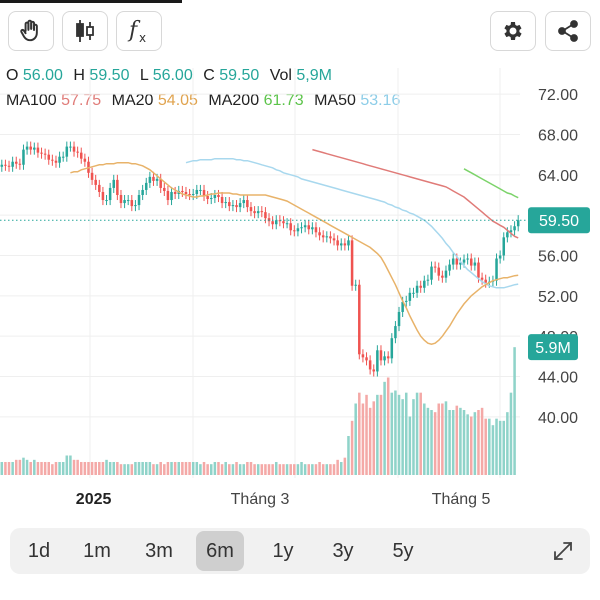 The width and height of the screenshot is (600, 600). Describe the element at coordinates (142, 38) in the screenshot. I see `svg-text: x` at that location.